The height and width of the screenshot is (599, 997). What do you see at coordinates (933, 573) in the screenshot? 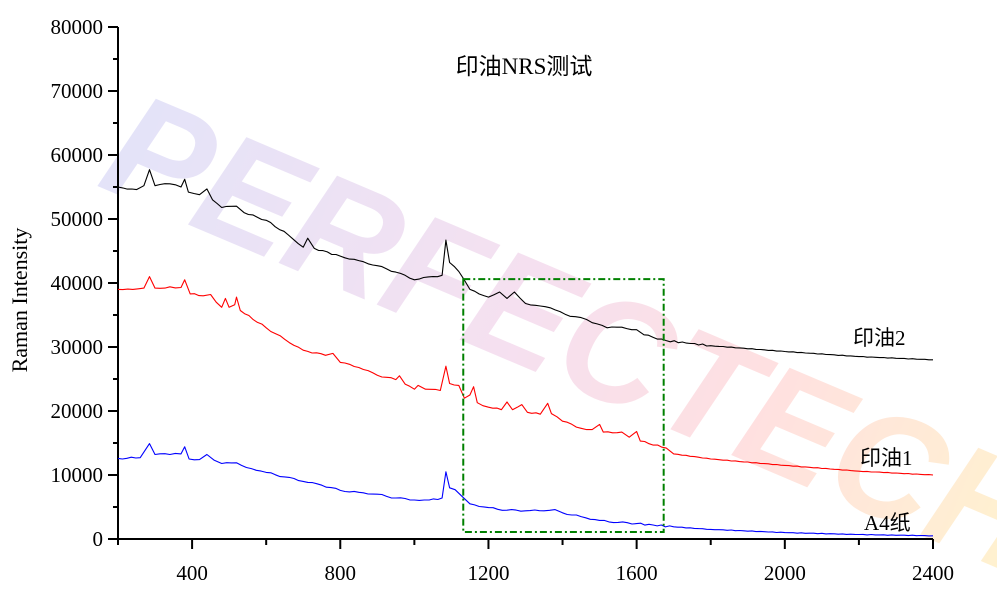
I see `x-tick-label: 2400` at bounding box center [933, 573].